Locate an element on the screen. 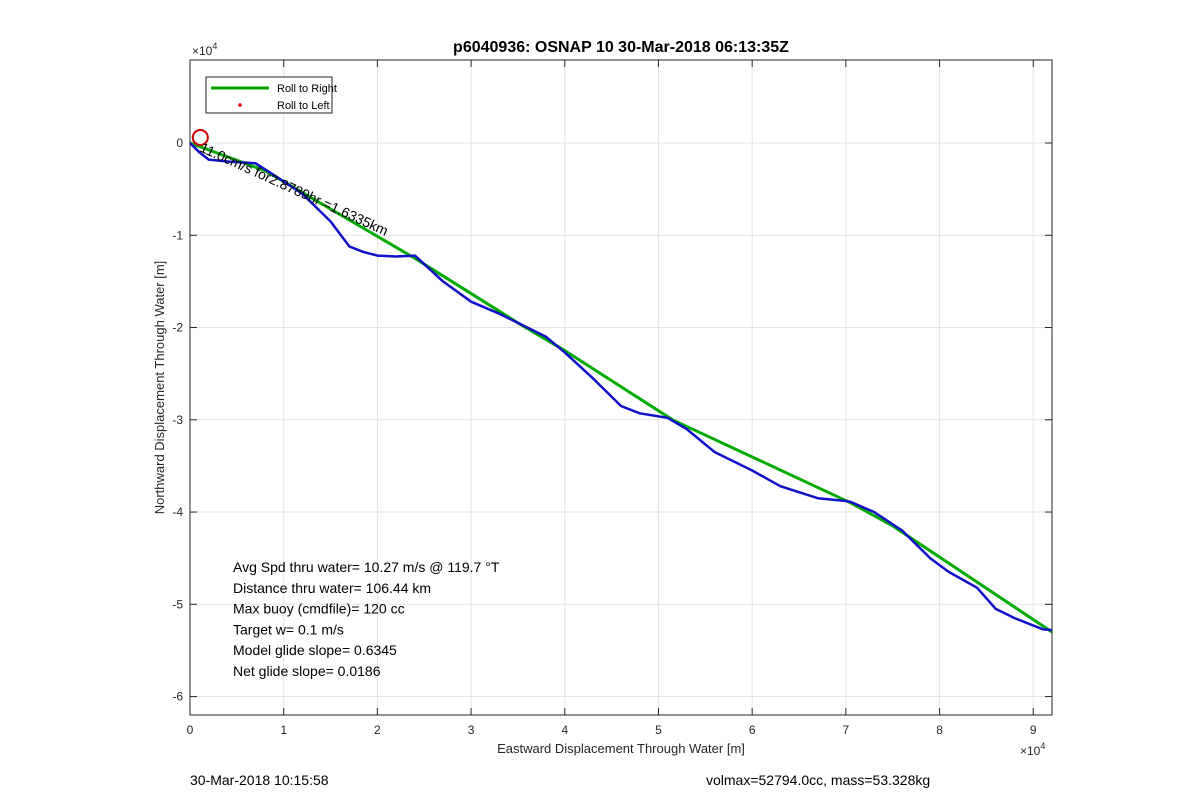 This screenshot has height=804, width=1200. y-tick-label: -3 is located at coordinates (177, 420).